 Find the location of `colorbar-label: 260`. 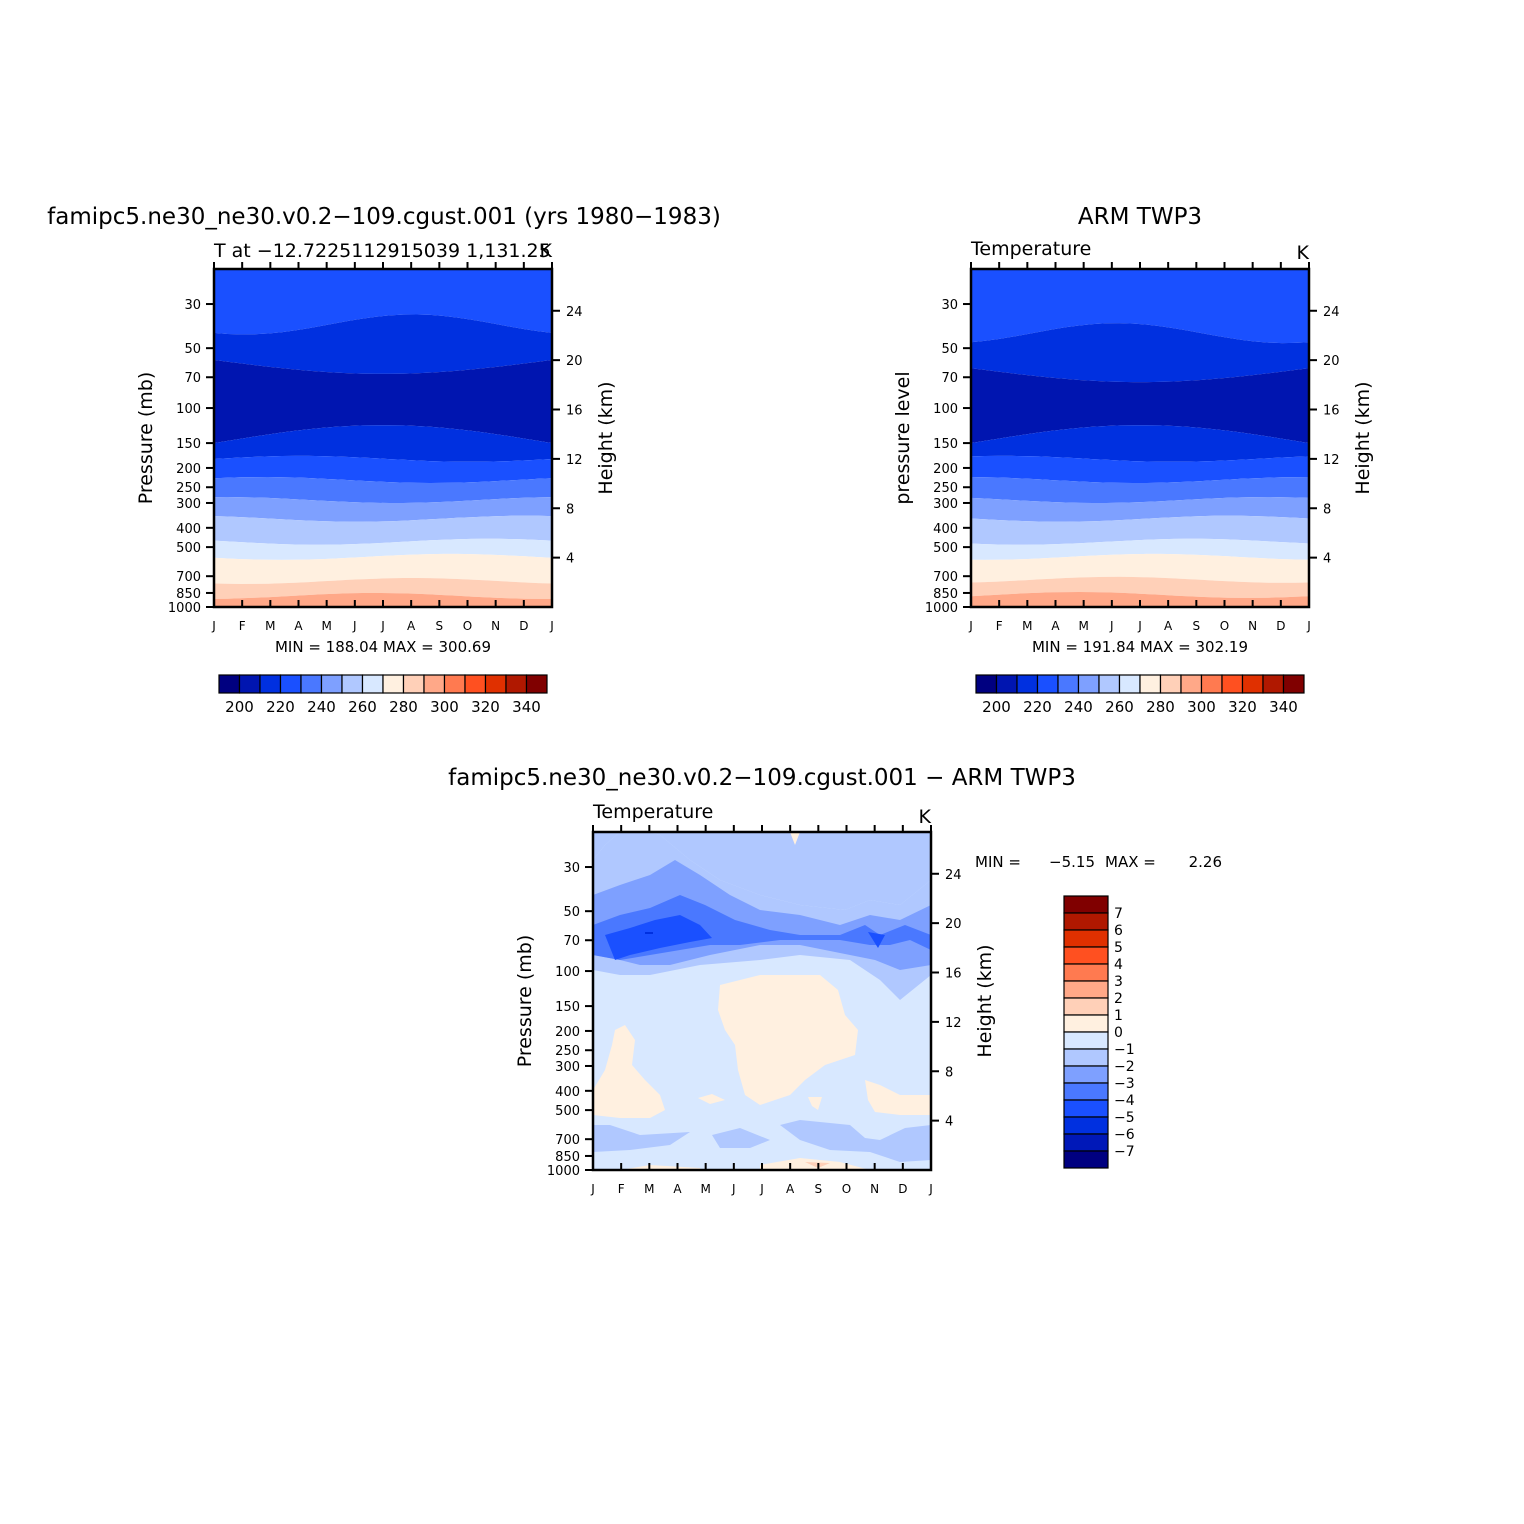

colorbar-label: 260 is located at coordinates (1119, 707).